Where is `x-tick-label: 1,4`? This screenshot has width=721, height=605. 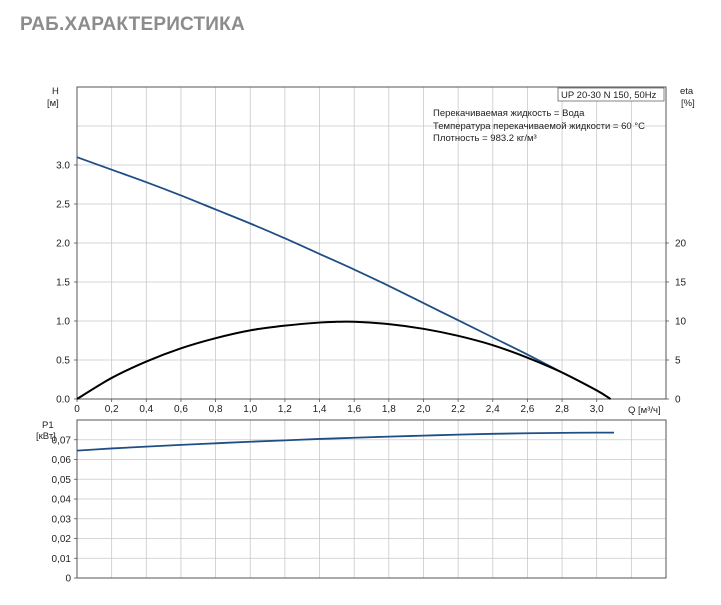 x-tick-label: 1,4 is located at coordinates (320, 409).